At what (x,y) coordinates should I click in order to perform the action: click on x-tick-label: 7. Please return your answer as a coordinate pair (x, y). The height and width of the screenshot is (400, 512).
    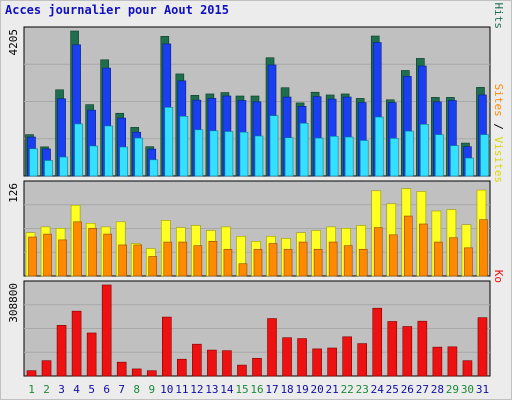
    Looking at the image, I should click on (121, 389).